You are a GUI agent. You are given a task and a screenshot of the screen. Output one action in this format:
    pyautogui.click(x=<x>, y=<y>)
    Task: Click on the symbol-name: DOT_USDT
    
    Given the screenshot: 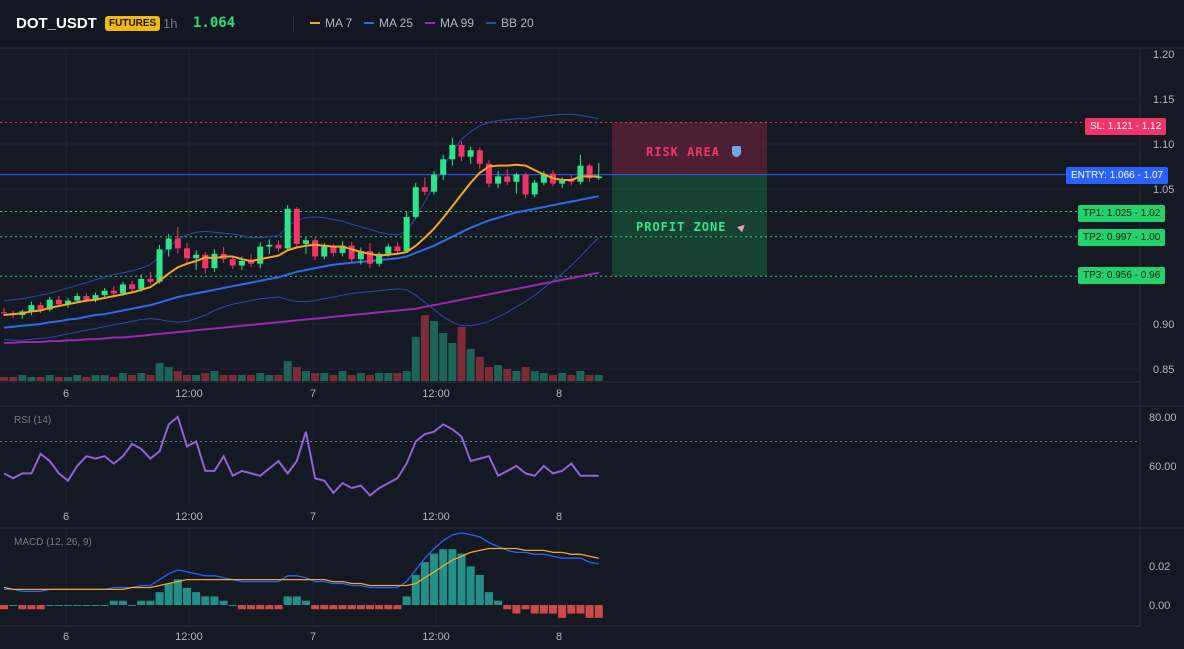 What is the action you would take?
    pyautogui.click(x=56, y=23)
    